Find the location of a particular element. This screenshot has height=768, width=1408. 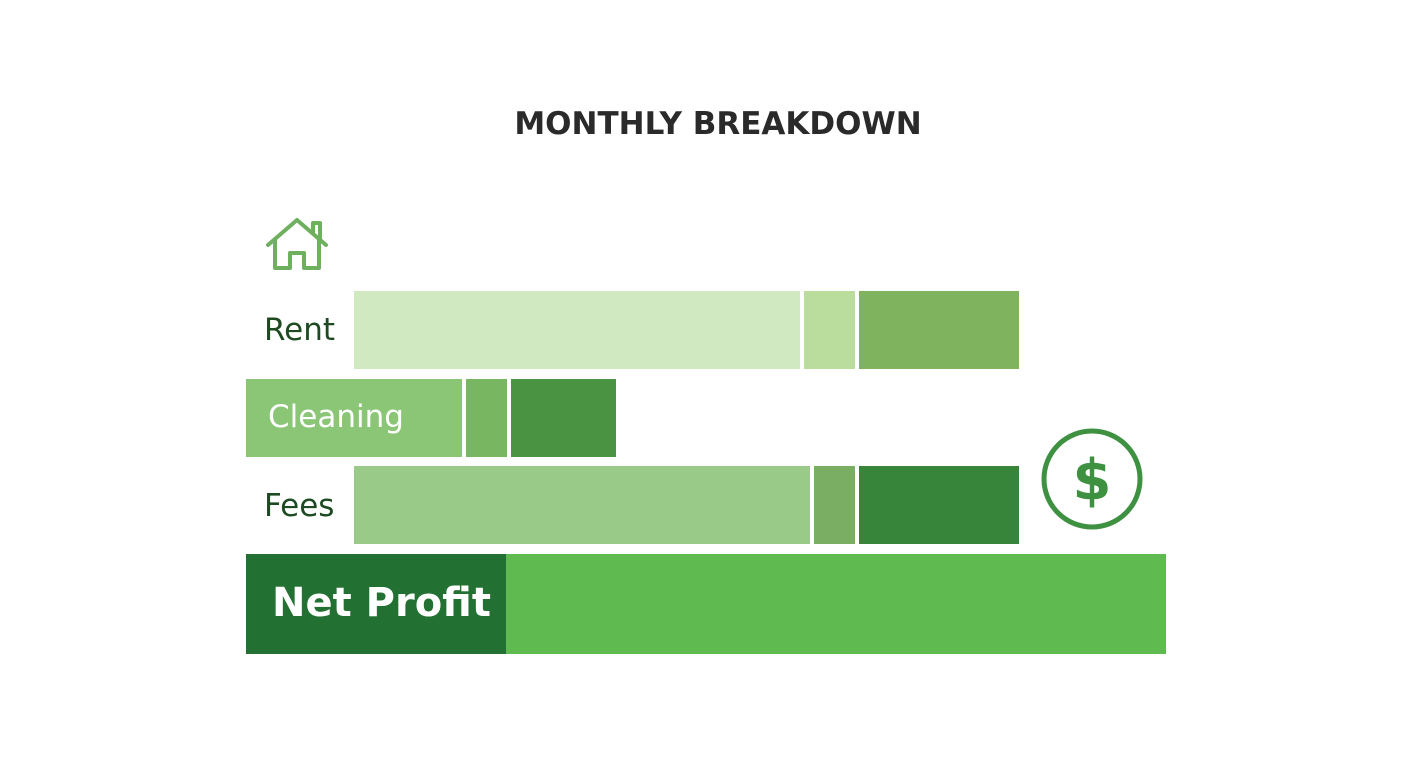

category-label-cleaning: Cleaning is located at coordinates (336, 417).